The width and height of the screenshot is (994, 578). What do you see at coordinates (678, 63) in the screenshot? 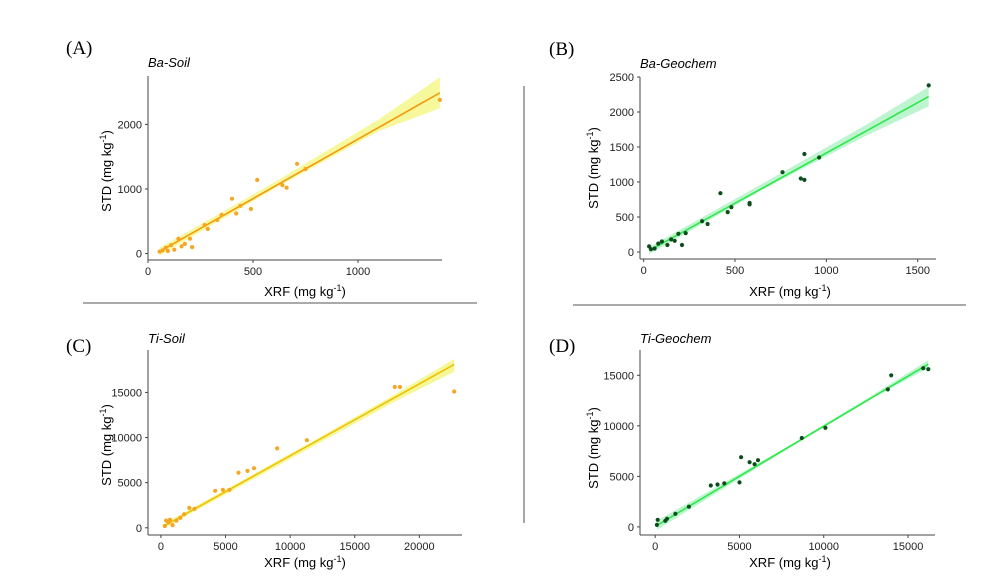
I see `panel-b-title: Ba-Geochem` at bounding box center [678, 63].